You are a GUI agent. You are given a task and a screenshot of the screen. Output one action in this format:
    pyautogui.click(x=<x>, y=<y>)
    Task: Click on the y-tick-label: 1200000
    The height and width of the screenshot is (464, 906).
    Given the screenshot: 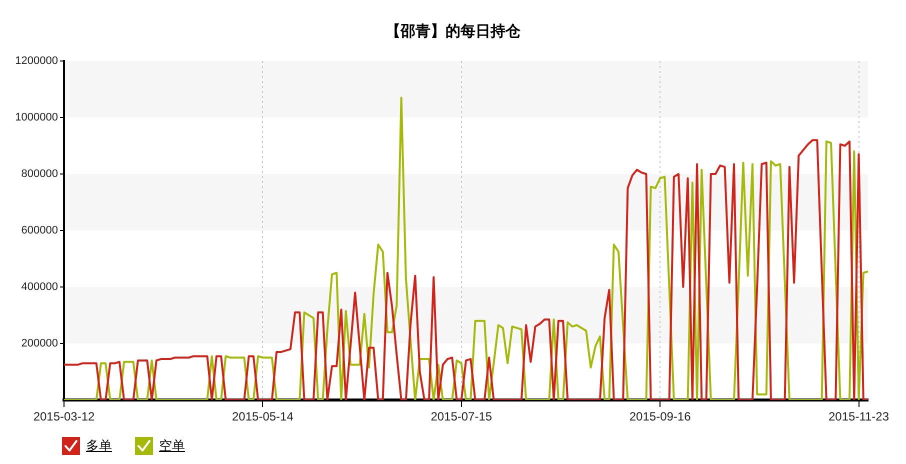 What is the action you would take?
    pyautogui.click(x=36, y=61)
    